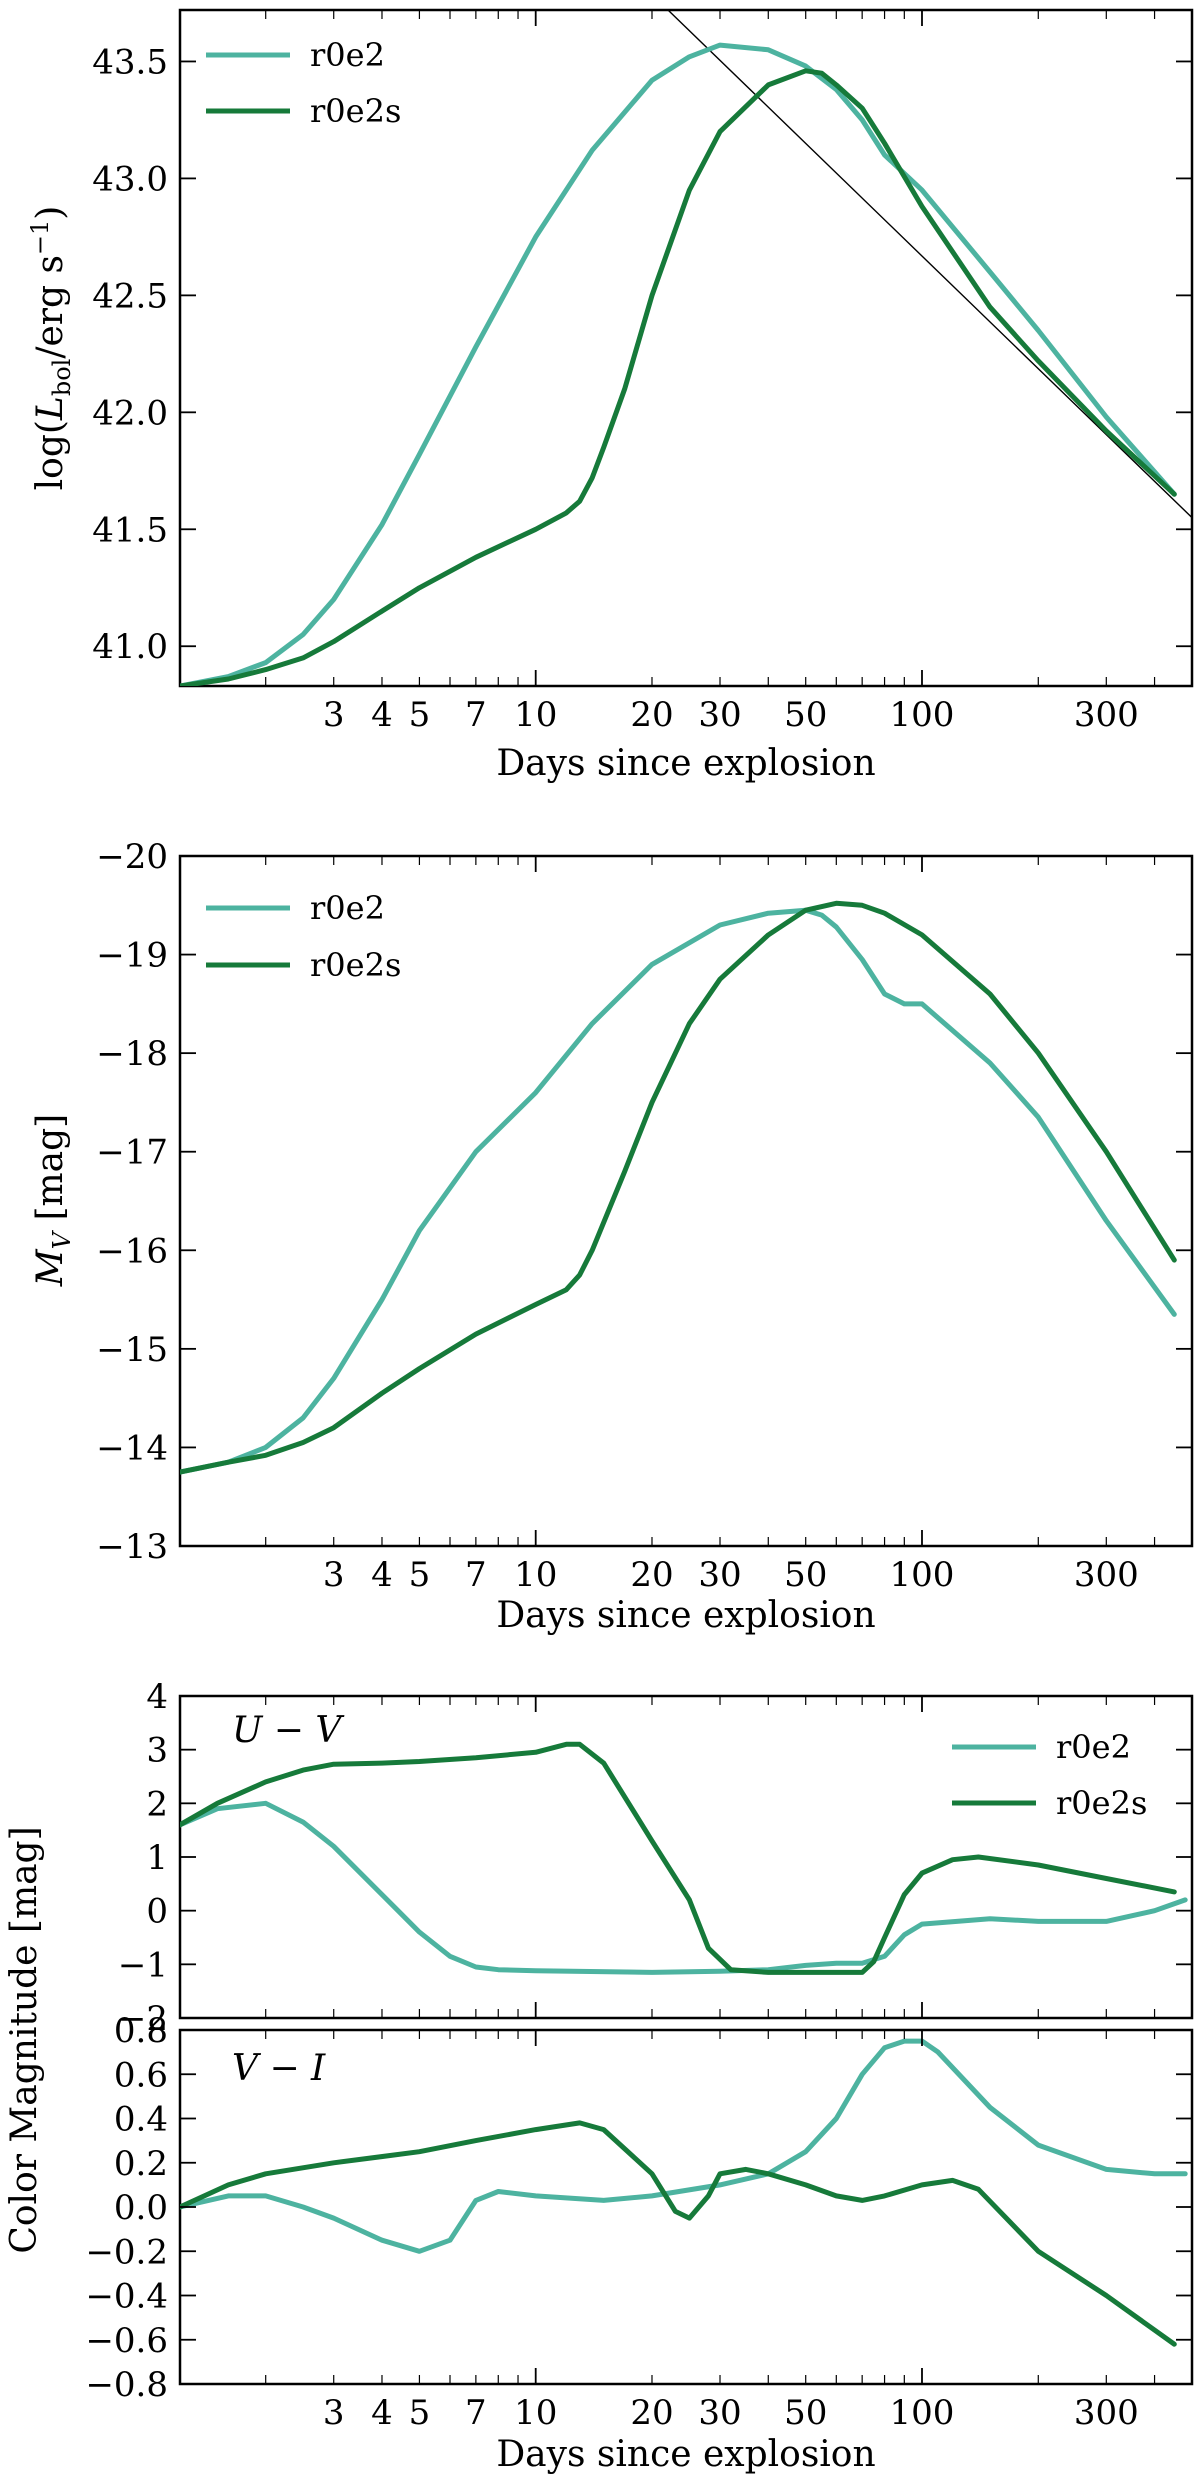  Describe the element at coordinates (132, 1547) in the screenshot. I see `mv-y-tick-label: −13` at that location.